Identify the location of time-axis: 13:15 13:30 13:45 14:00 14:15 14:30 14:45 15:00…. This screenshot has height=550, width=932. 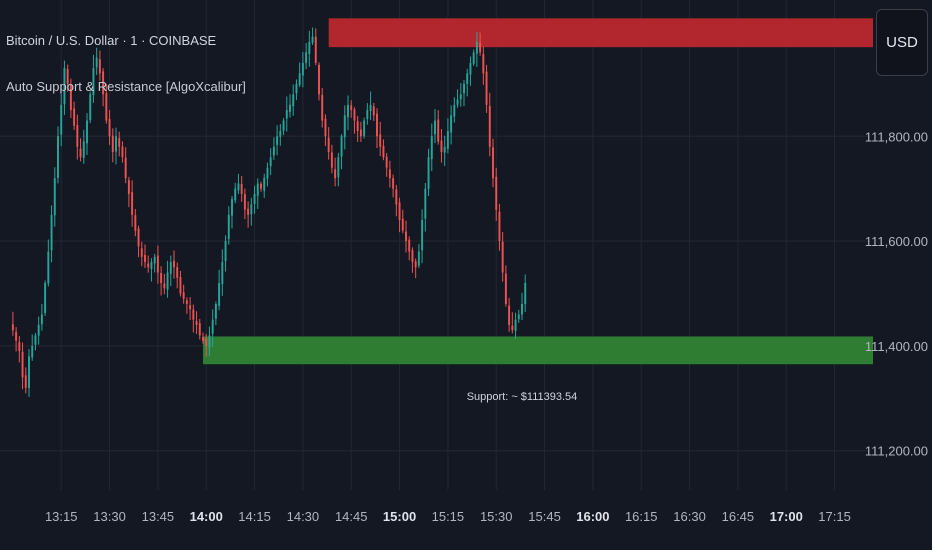
(448, 516).